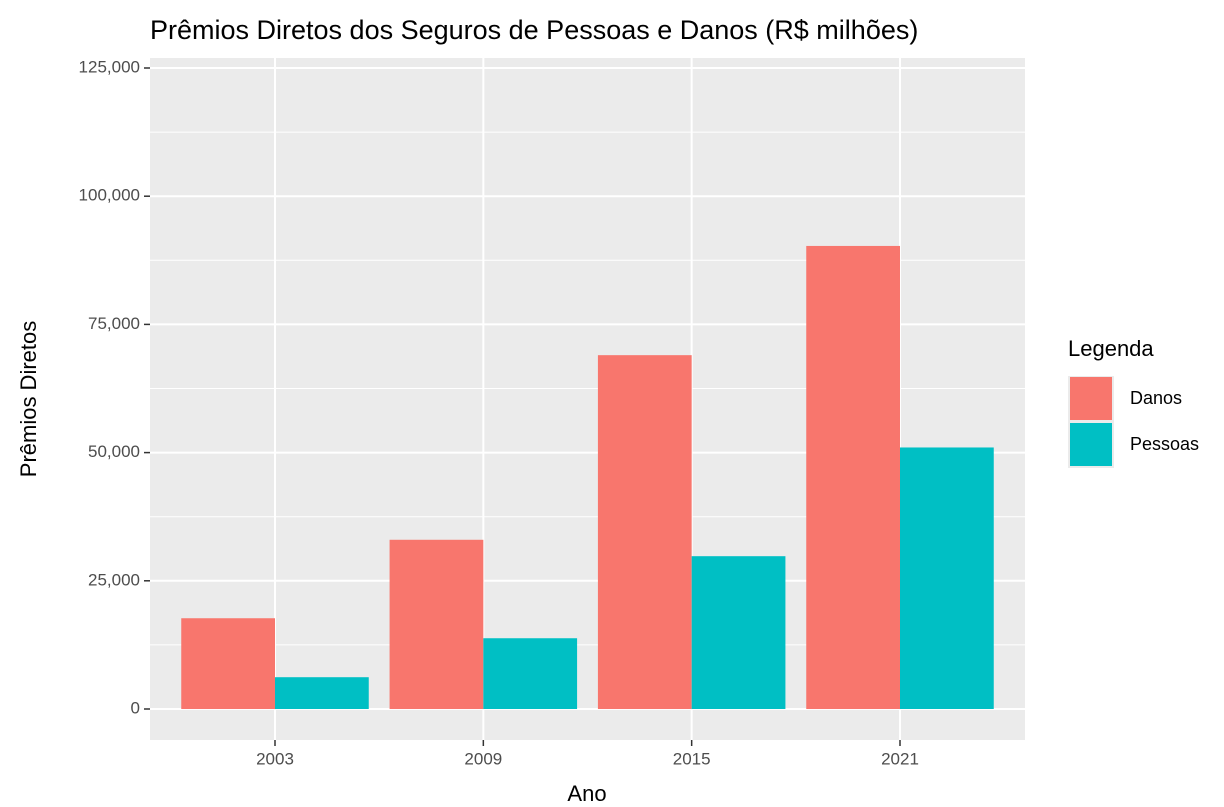 This screenshot has width=1224, height=807. I want to click on y-tick-label: 50,000, so click(114, 451).